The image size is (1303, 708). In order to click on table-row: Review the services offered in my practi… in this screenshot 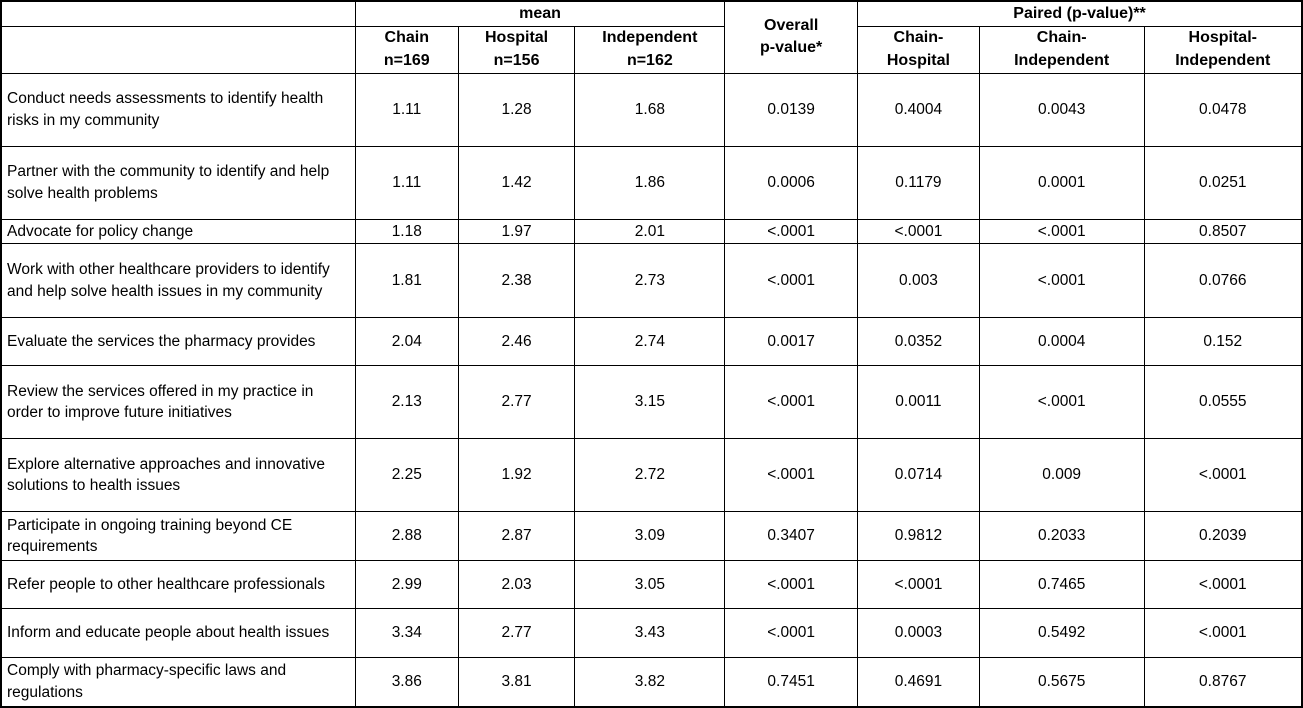, I will do `click(651, 402)`.